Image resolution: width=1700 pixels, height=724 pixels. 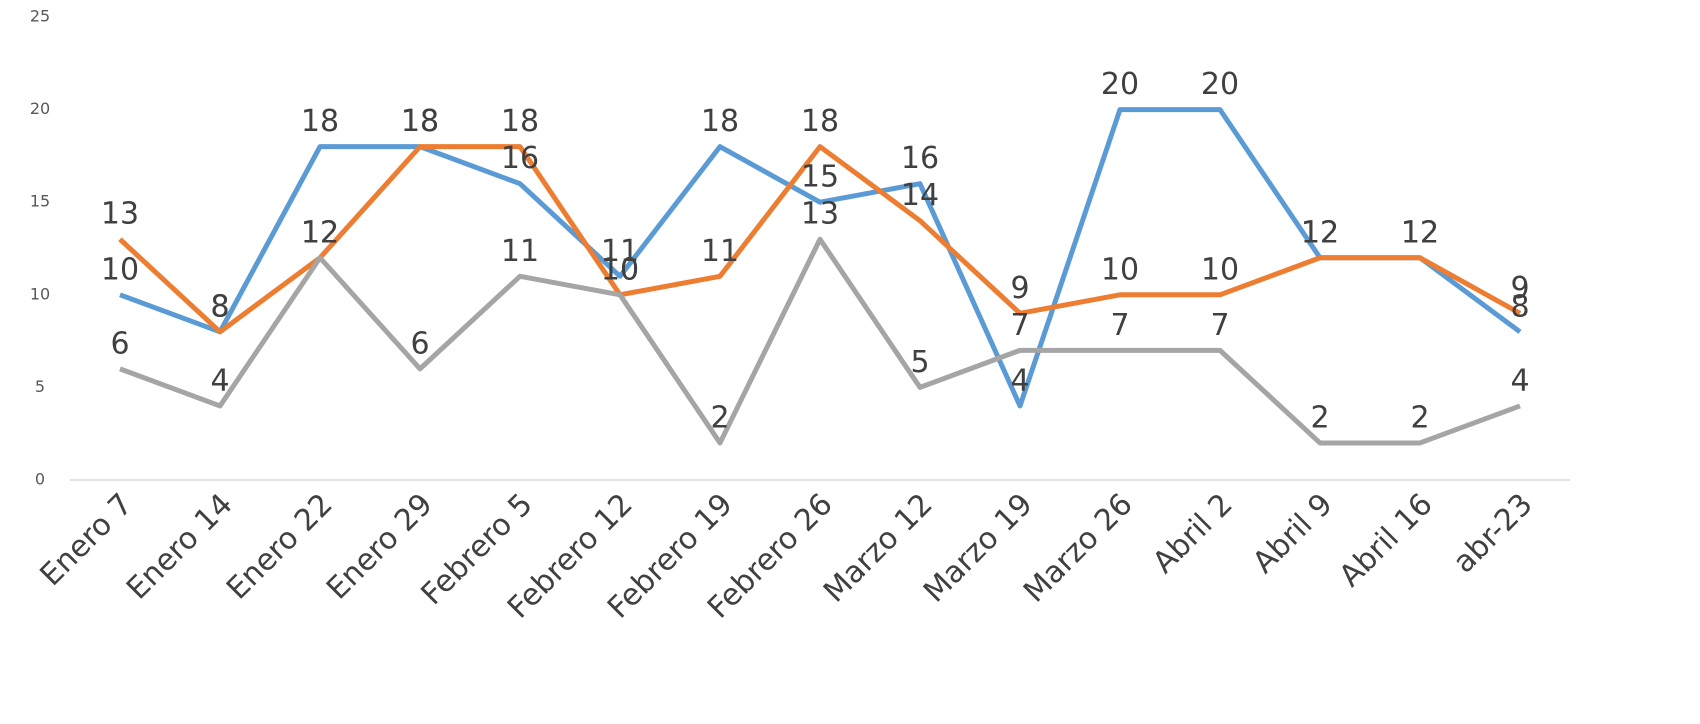 What do you see at coordinates (1192, 533) in the screenshot?
I see `x-tick-label: Abril 2` at bounding box center [1192, 533].